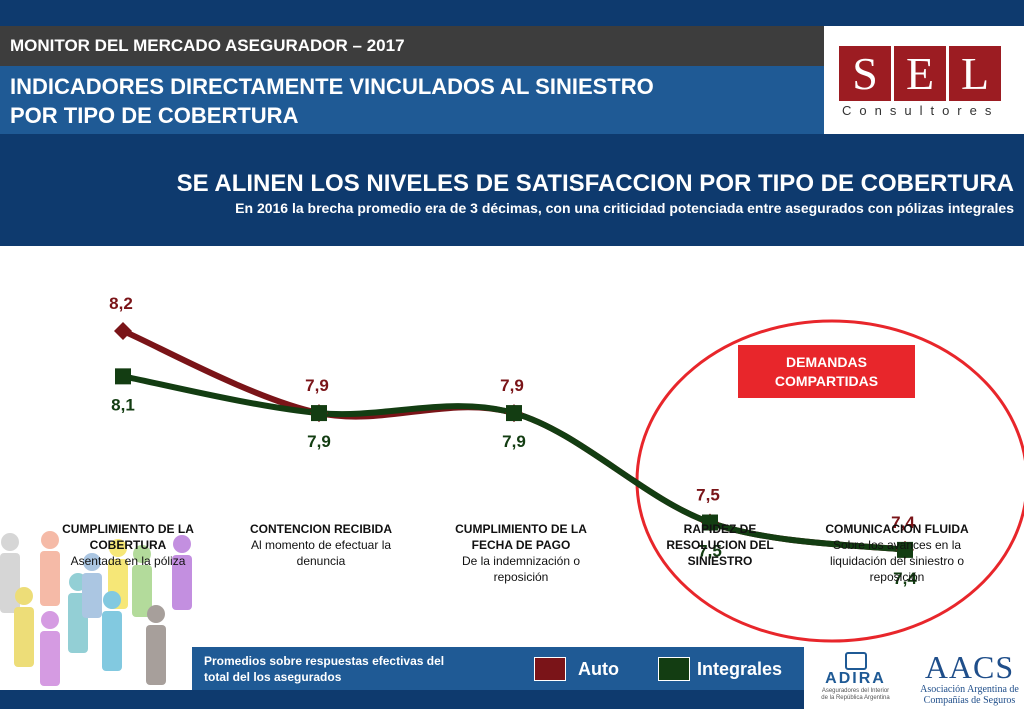  I want to click on top-strip, so click(512, 13).